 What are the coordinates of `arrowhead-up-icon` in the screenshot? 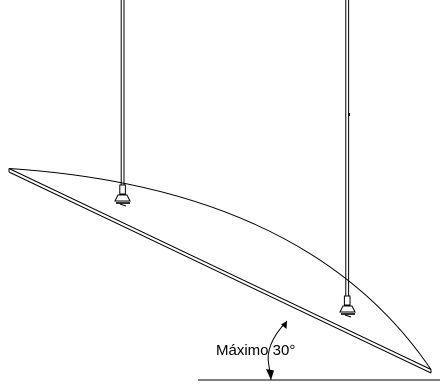 It's located at (284, 325).